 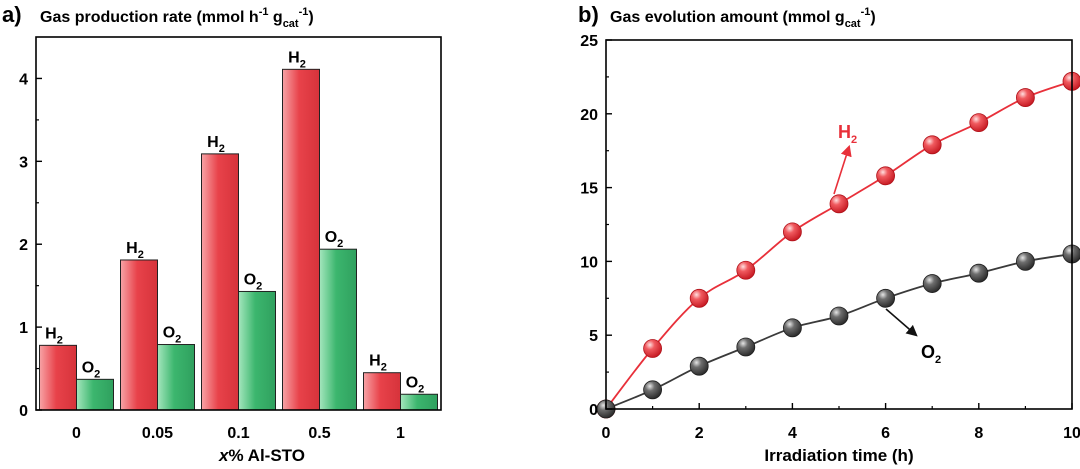 I want to click on bar-label-o2-0.05: O2, so click(x=172, y=335).